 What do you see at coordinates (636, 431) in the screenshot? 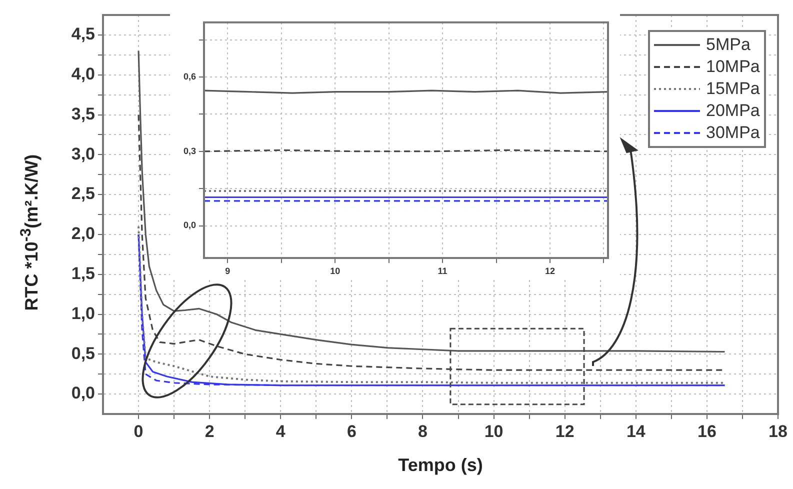
I see `x-tick-label: 14` at bounding box center [636, 431].